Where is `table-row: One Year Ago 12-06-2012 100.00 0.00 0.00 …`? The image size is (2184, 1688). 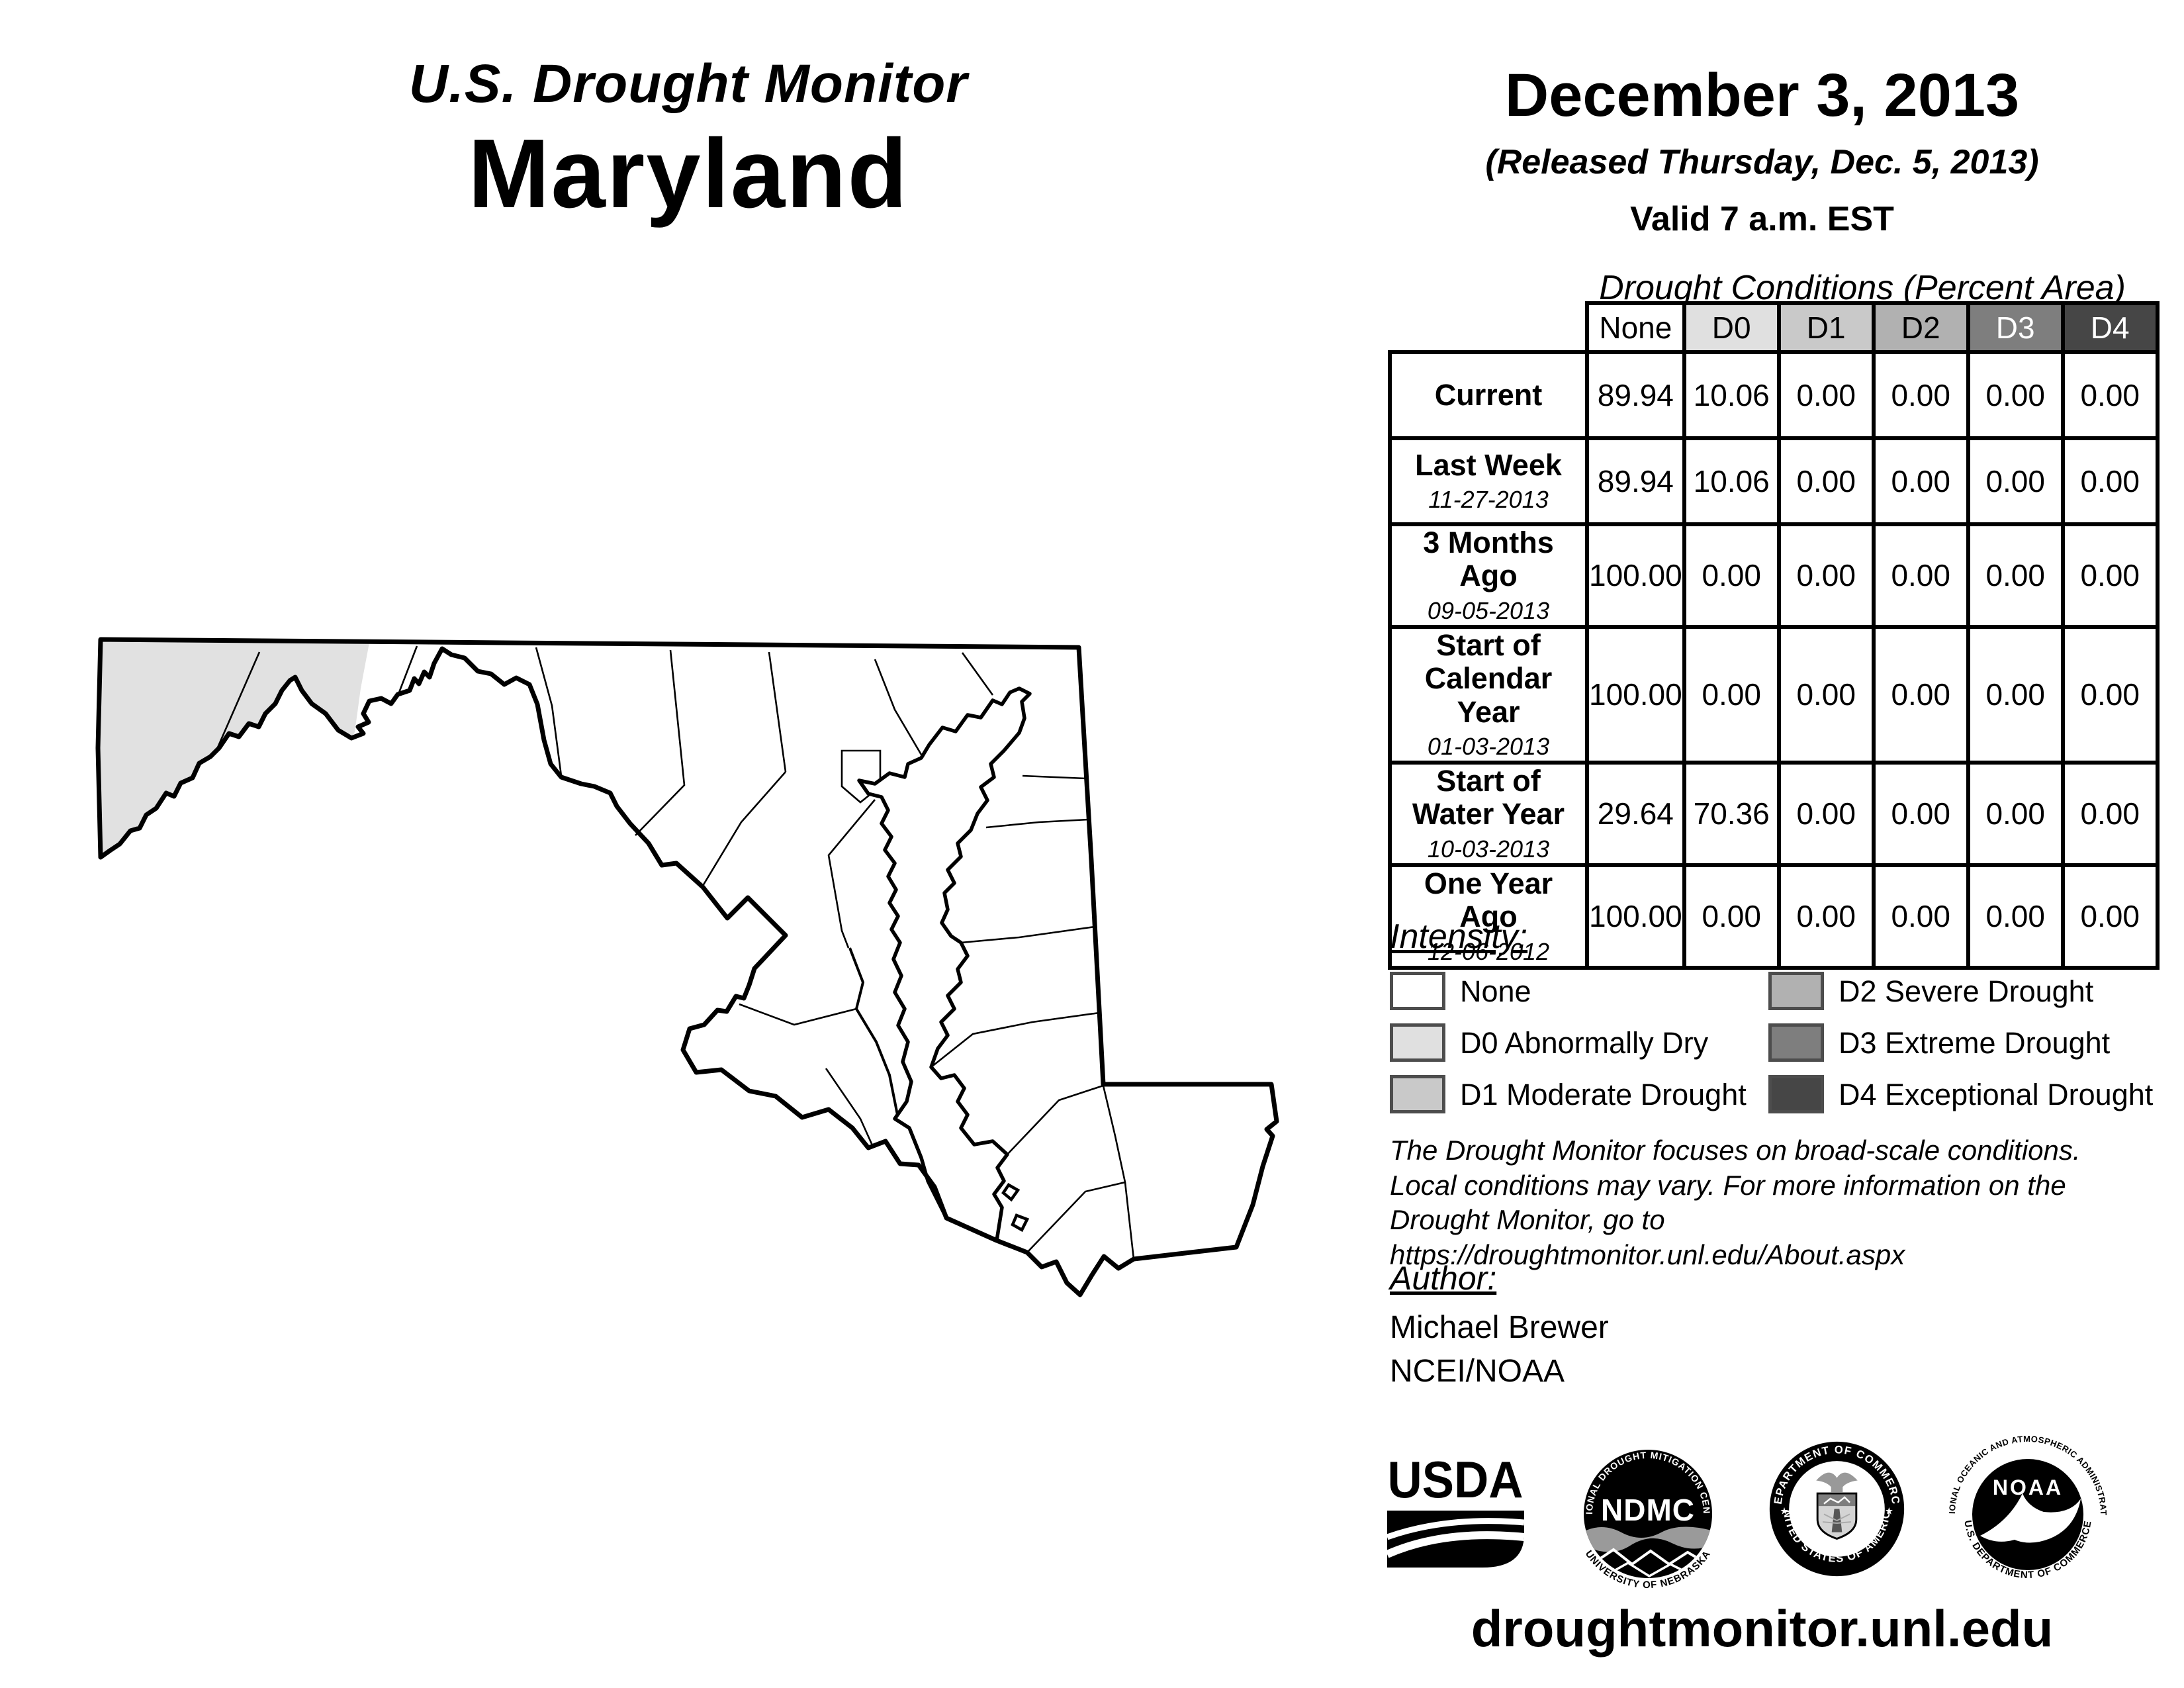
table-row: One Year Ago 12-06-2012 100.00 0.00 0.00 … is located at coordinates (1774, 916).